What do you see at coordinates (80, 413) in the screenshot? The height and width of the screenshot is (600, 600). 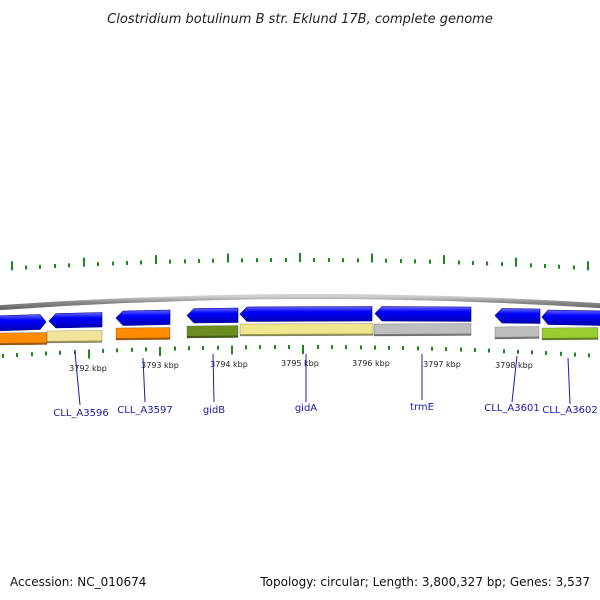 I see `gene-label-cll-a3596: CLL_A3596` at bounding box center [80, 413].